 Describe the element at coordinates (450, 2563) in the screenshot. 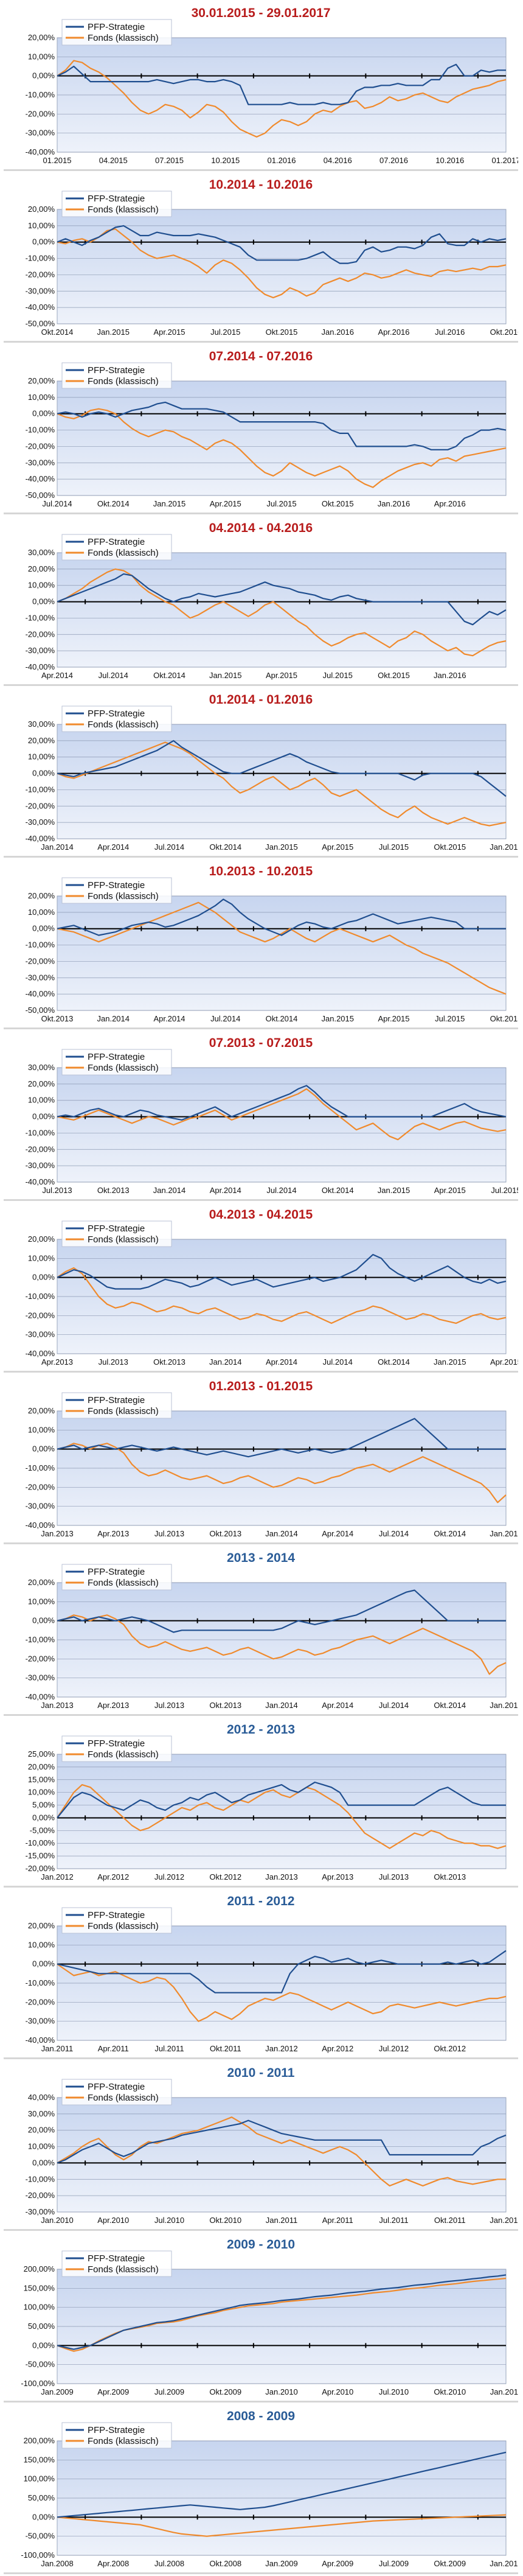

I see `x-tick-label: Okt.2009` at that location.